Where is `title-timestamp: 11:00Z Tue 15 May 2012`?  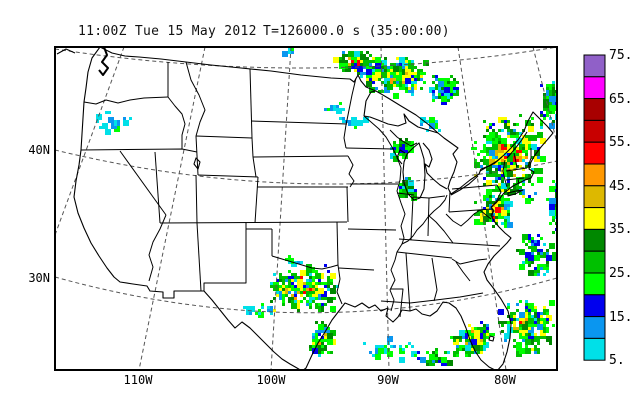
title-timestamp: 11:00Z Tue 15 May 2012 is located at coordinates (167, 31).